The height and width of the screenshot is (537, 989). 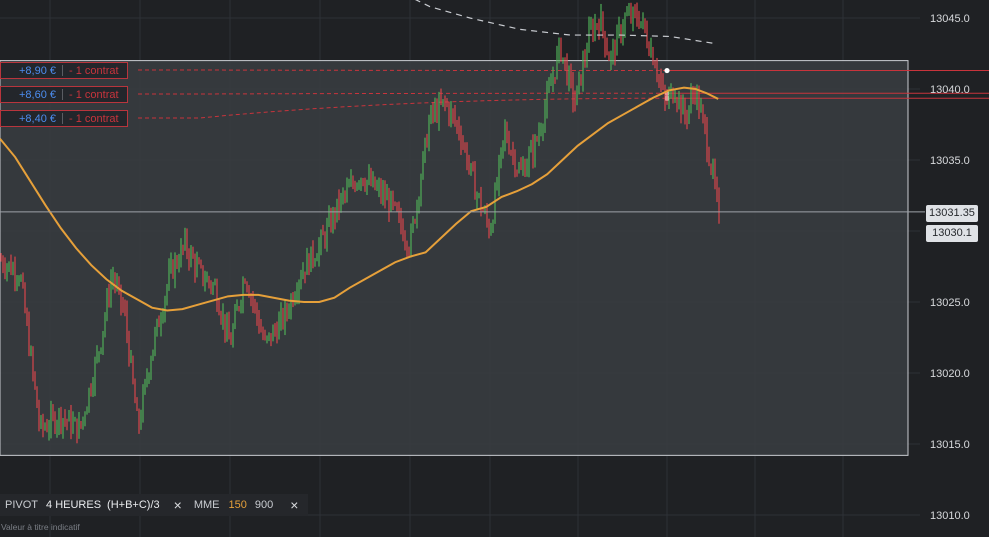 I want to click on order-tag-1: +8,90 € - 1 contrat, so click(x=64, y=70).